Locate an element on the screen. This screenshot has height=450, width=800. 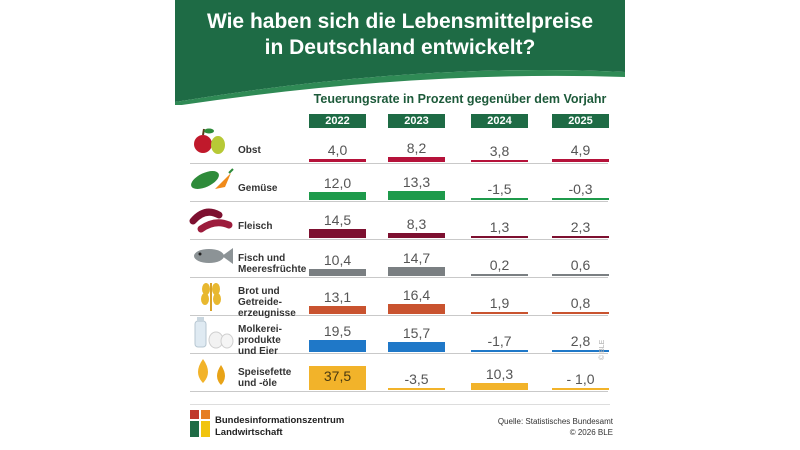
year-header-2024: 2024 is located at coordinates (499, 121).